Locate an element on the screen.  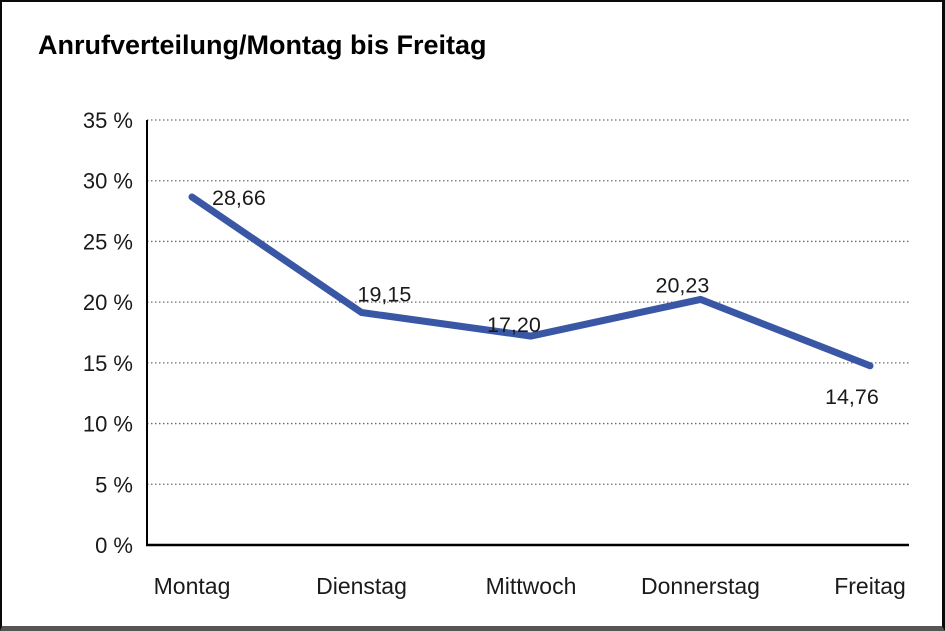
x-tick-label: Mittwoch is located at coordinates (531, 586).